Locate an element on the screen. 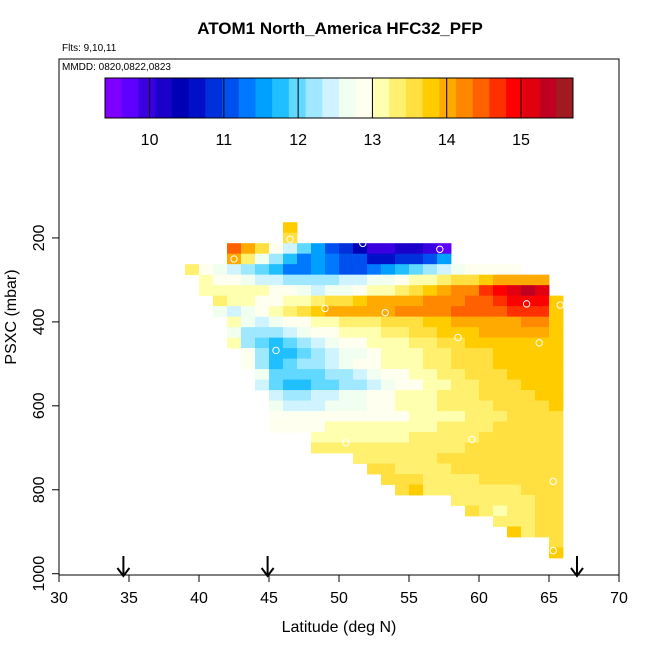 This screenshot has width=650, height=650. colorbar-tick-label: 12 is located at coordinates (298, 140).